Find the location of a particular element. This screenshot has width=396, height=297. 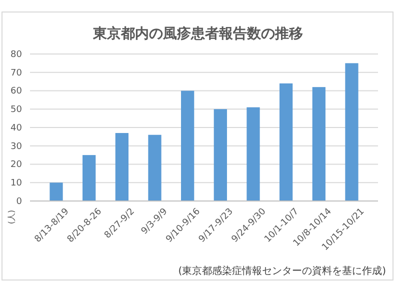

y-tick-label: 60 is located at coordinates (16, 91).